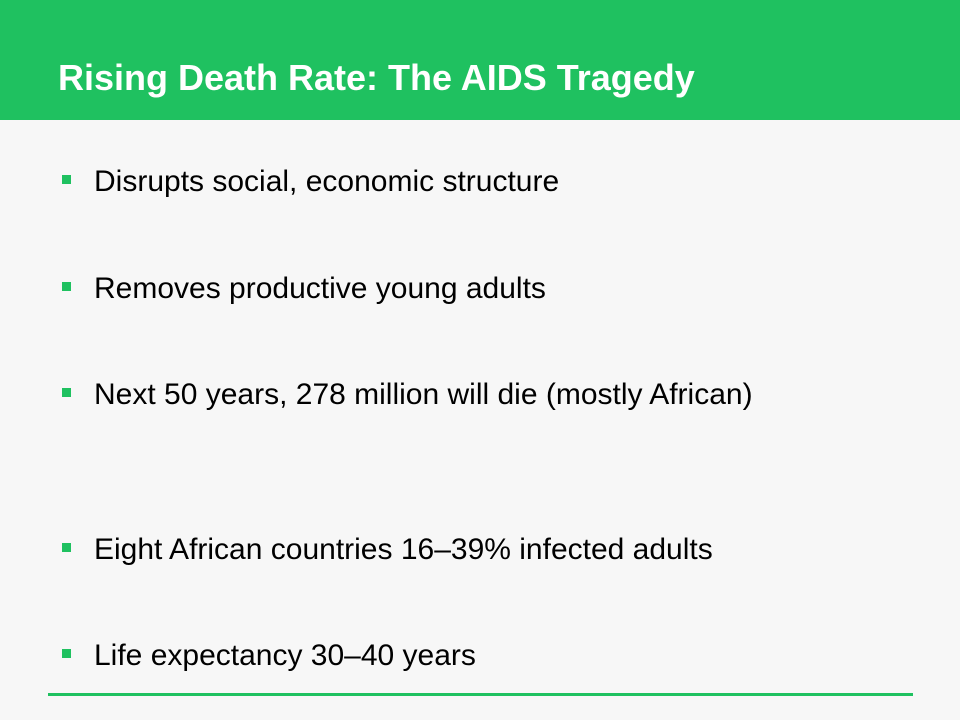  What do you see at coordinates (480, 694) in the screenshot?
I see `footer-divider` at bounding box center [480, 694].